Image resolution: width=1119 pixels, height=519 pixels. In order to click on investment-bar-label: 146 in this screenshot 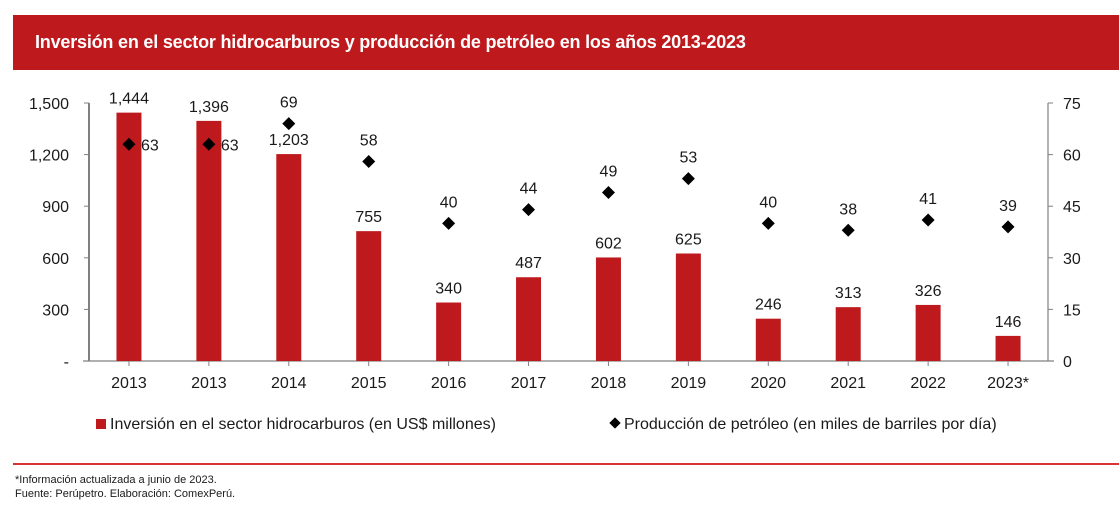, I will do `click(1008, 322)`.